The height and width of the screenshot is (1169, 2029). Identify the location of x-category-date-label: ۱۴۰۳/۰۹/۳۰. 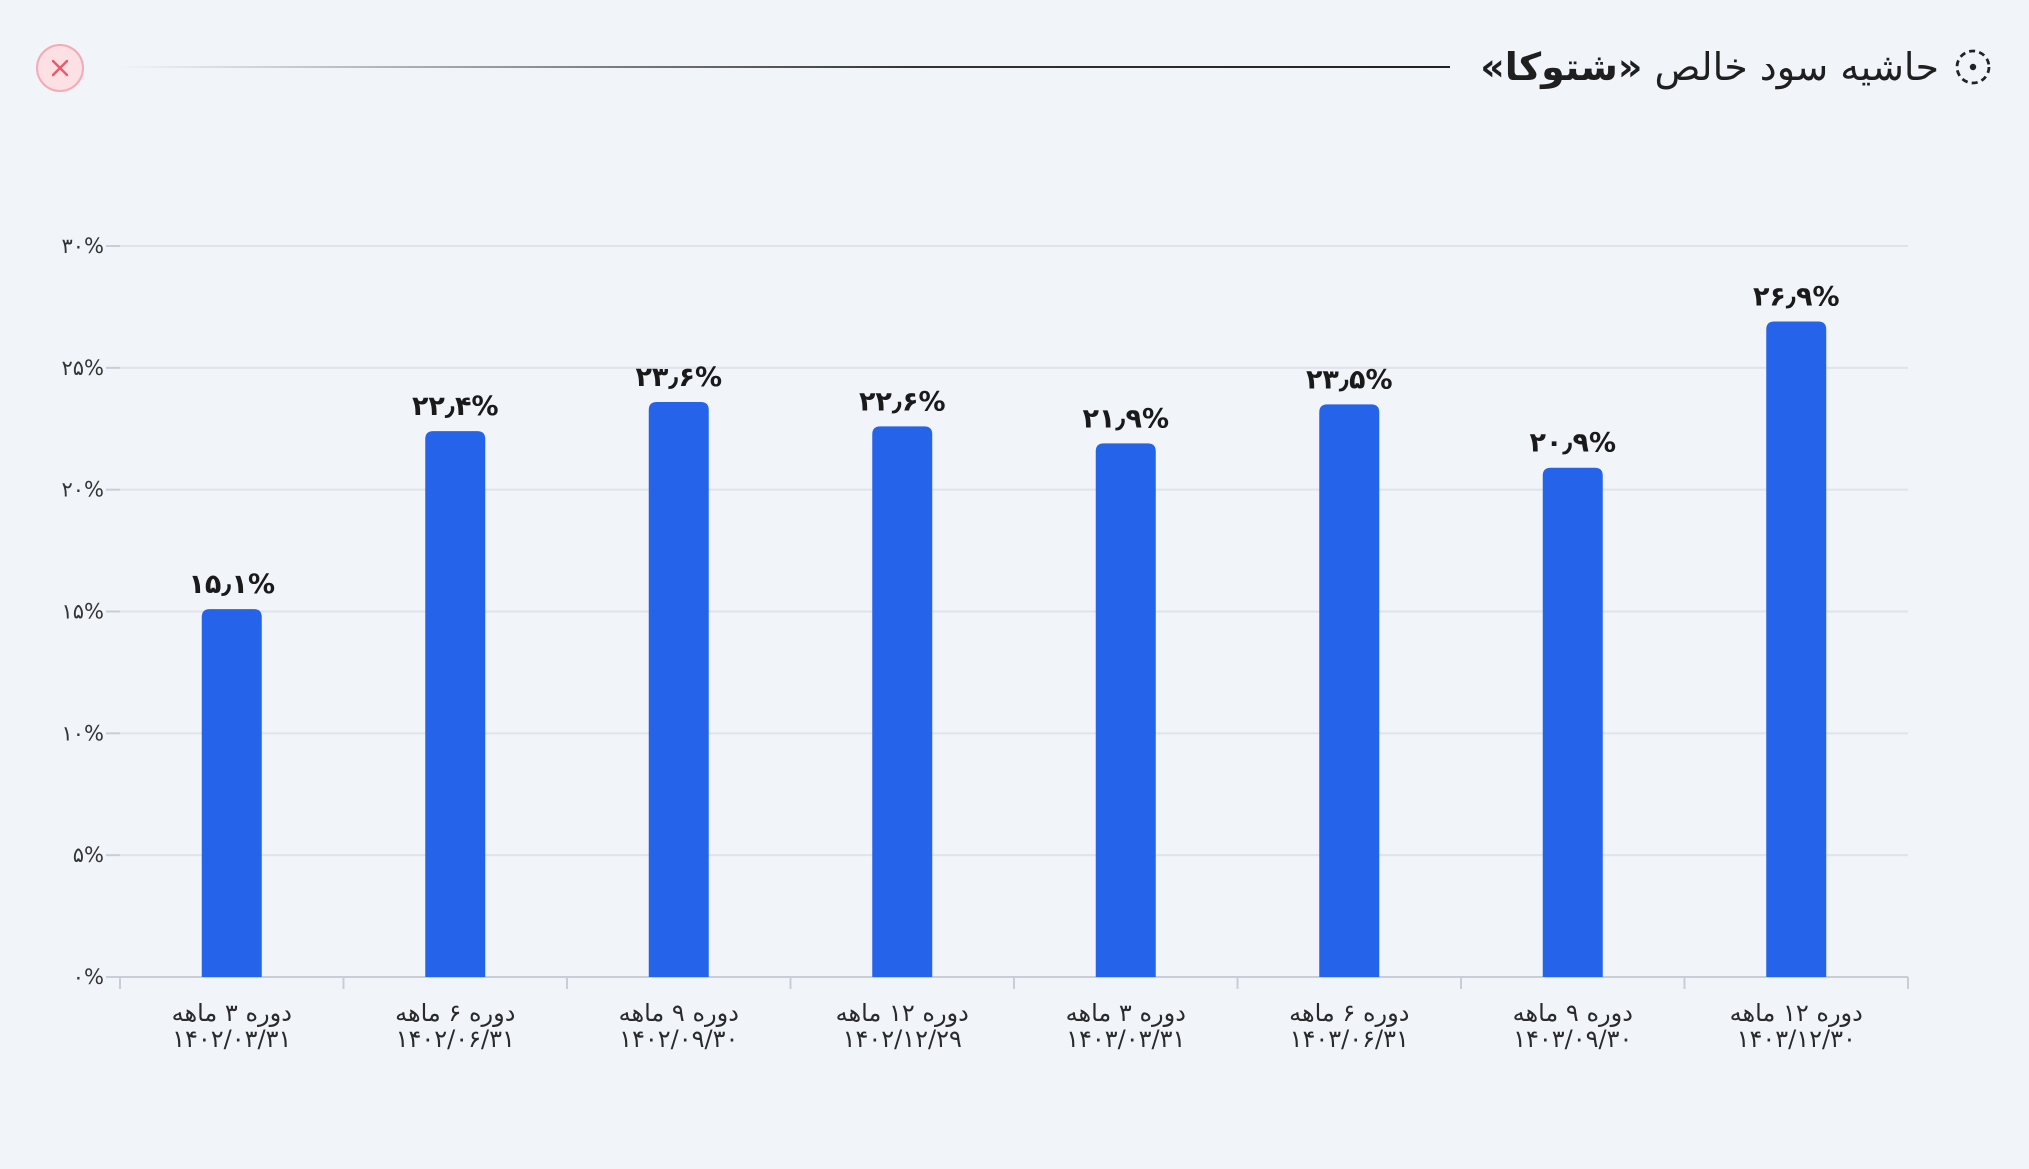
(1572, 1039).